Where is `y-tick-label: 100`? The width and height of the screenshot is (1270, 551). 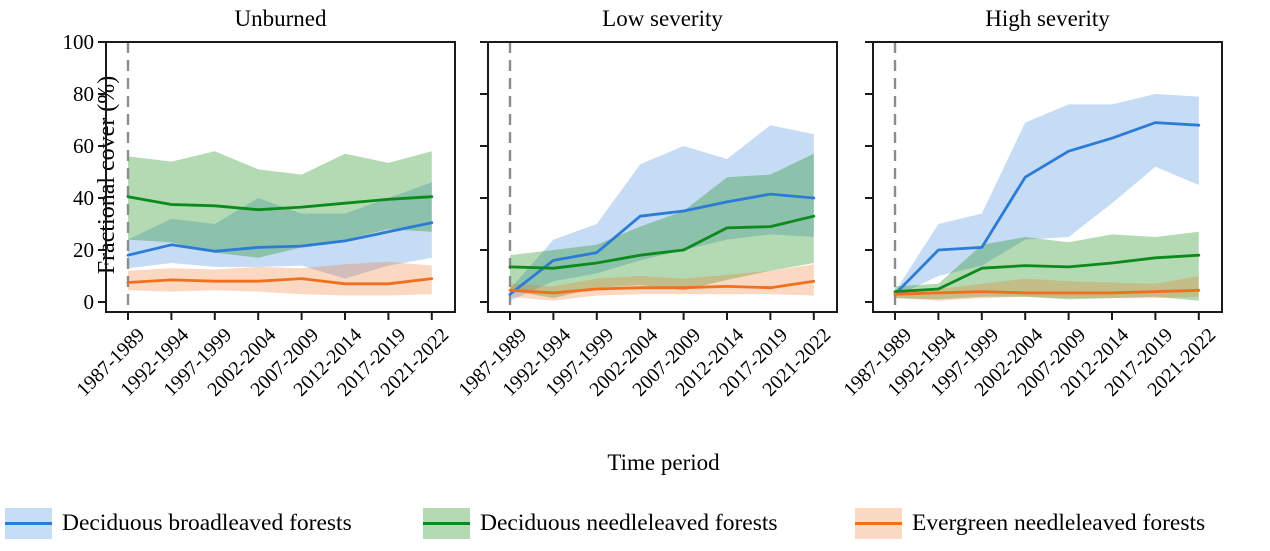
y-tick-label: 100 is located at coordinates (78, 42).